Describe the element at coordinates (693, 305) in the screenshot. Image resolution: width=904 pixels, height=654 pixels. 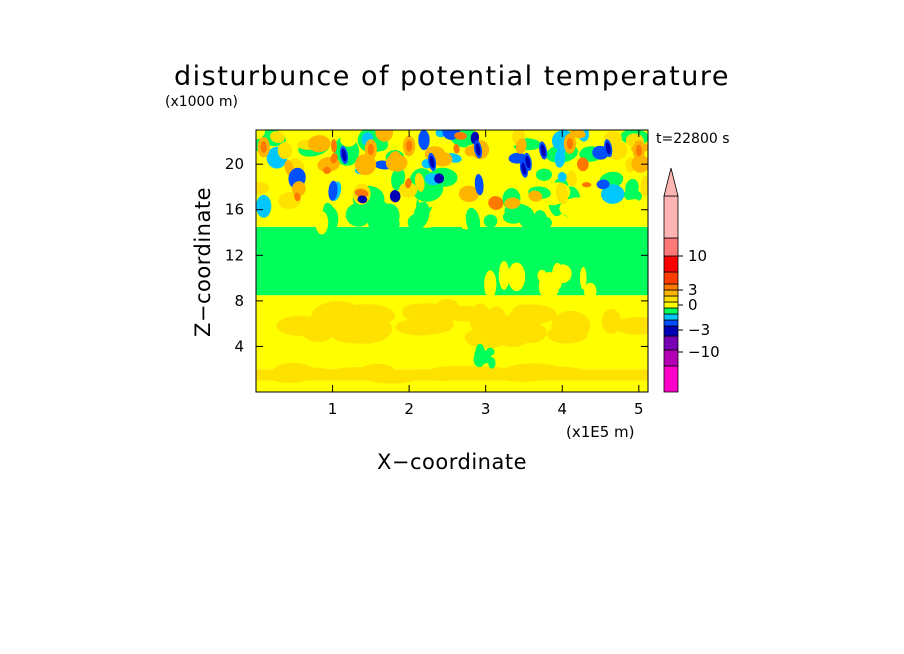
I see `colorbar-tick-label: 0` at that location.